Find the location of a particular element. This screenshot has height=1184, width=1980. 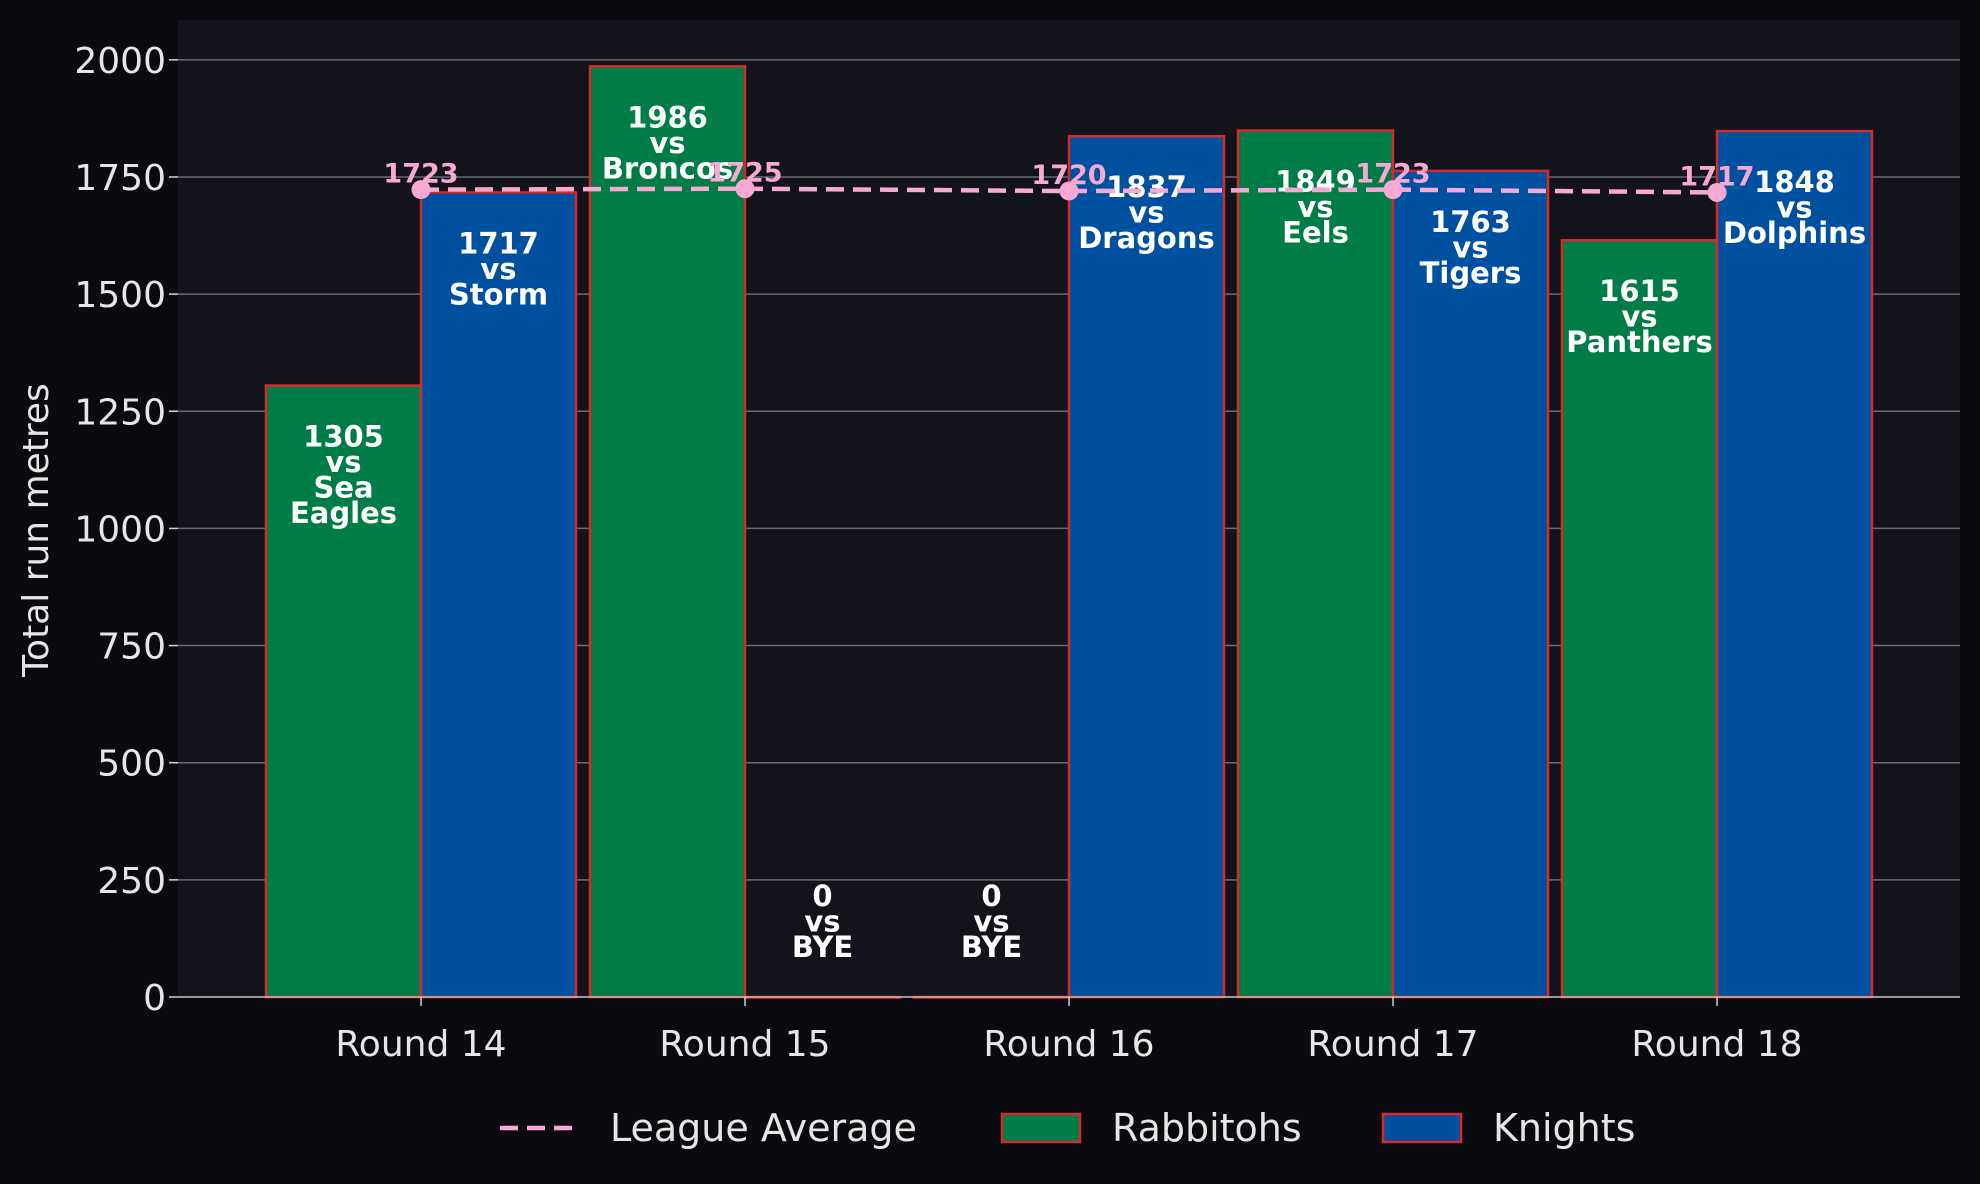

y-tick-label: 1750 is located at coordinates (120, 178).